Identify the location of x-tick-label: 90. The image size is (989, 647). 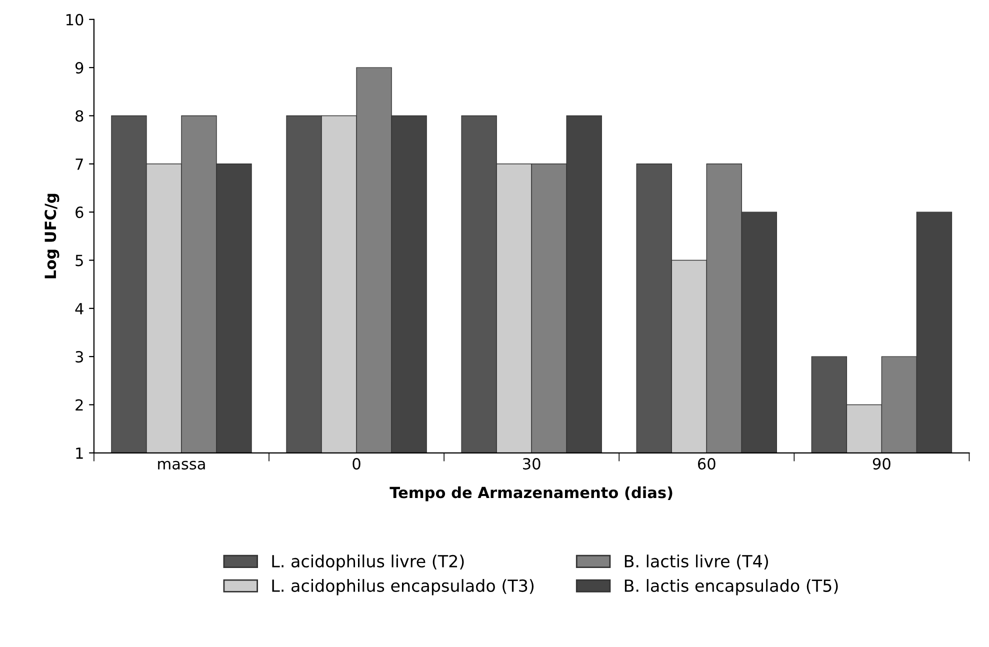
(881, 464).